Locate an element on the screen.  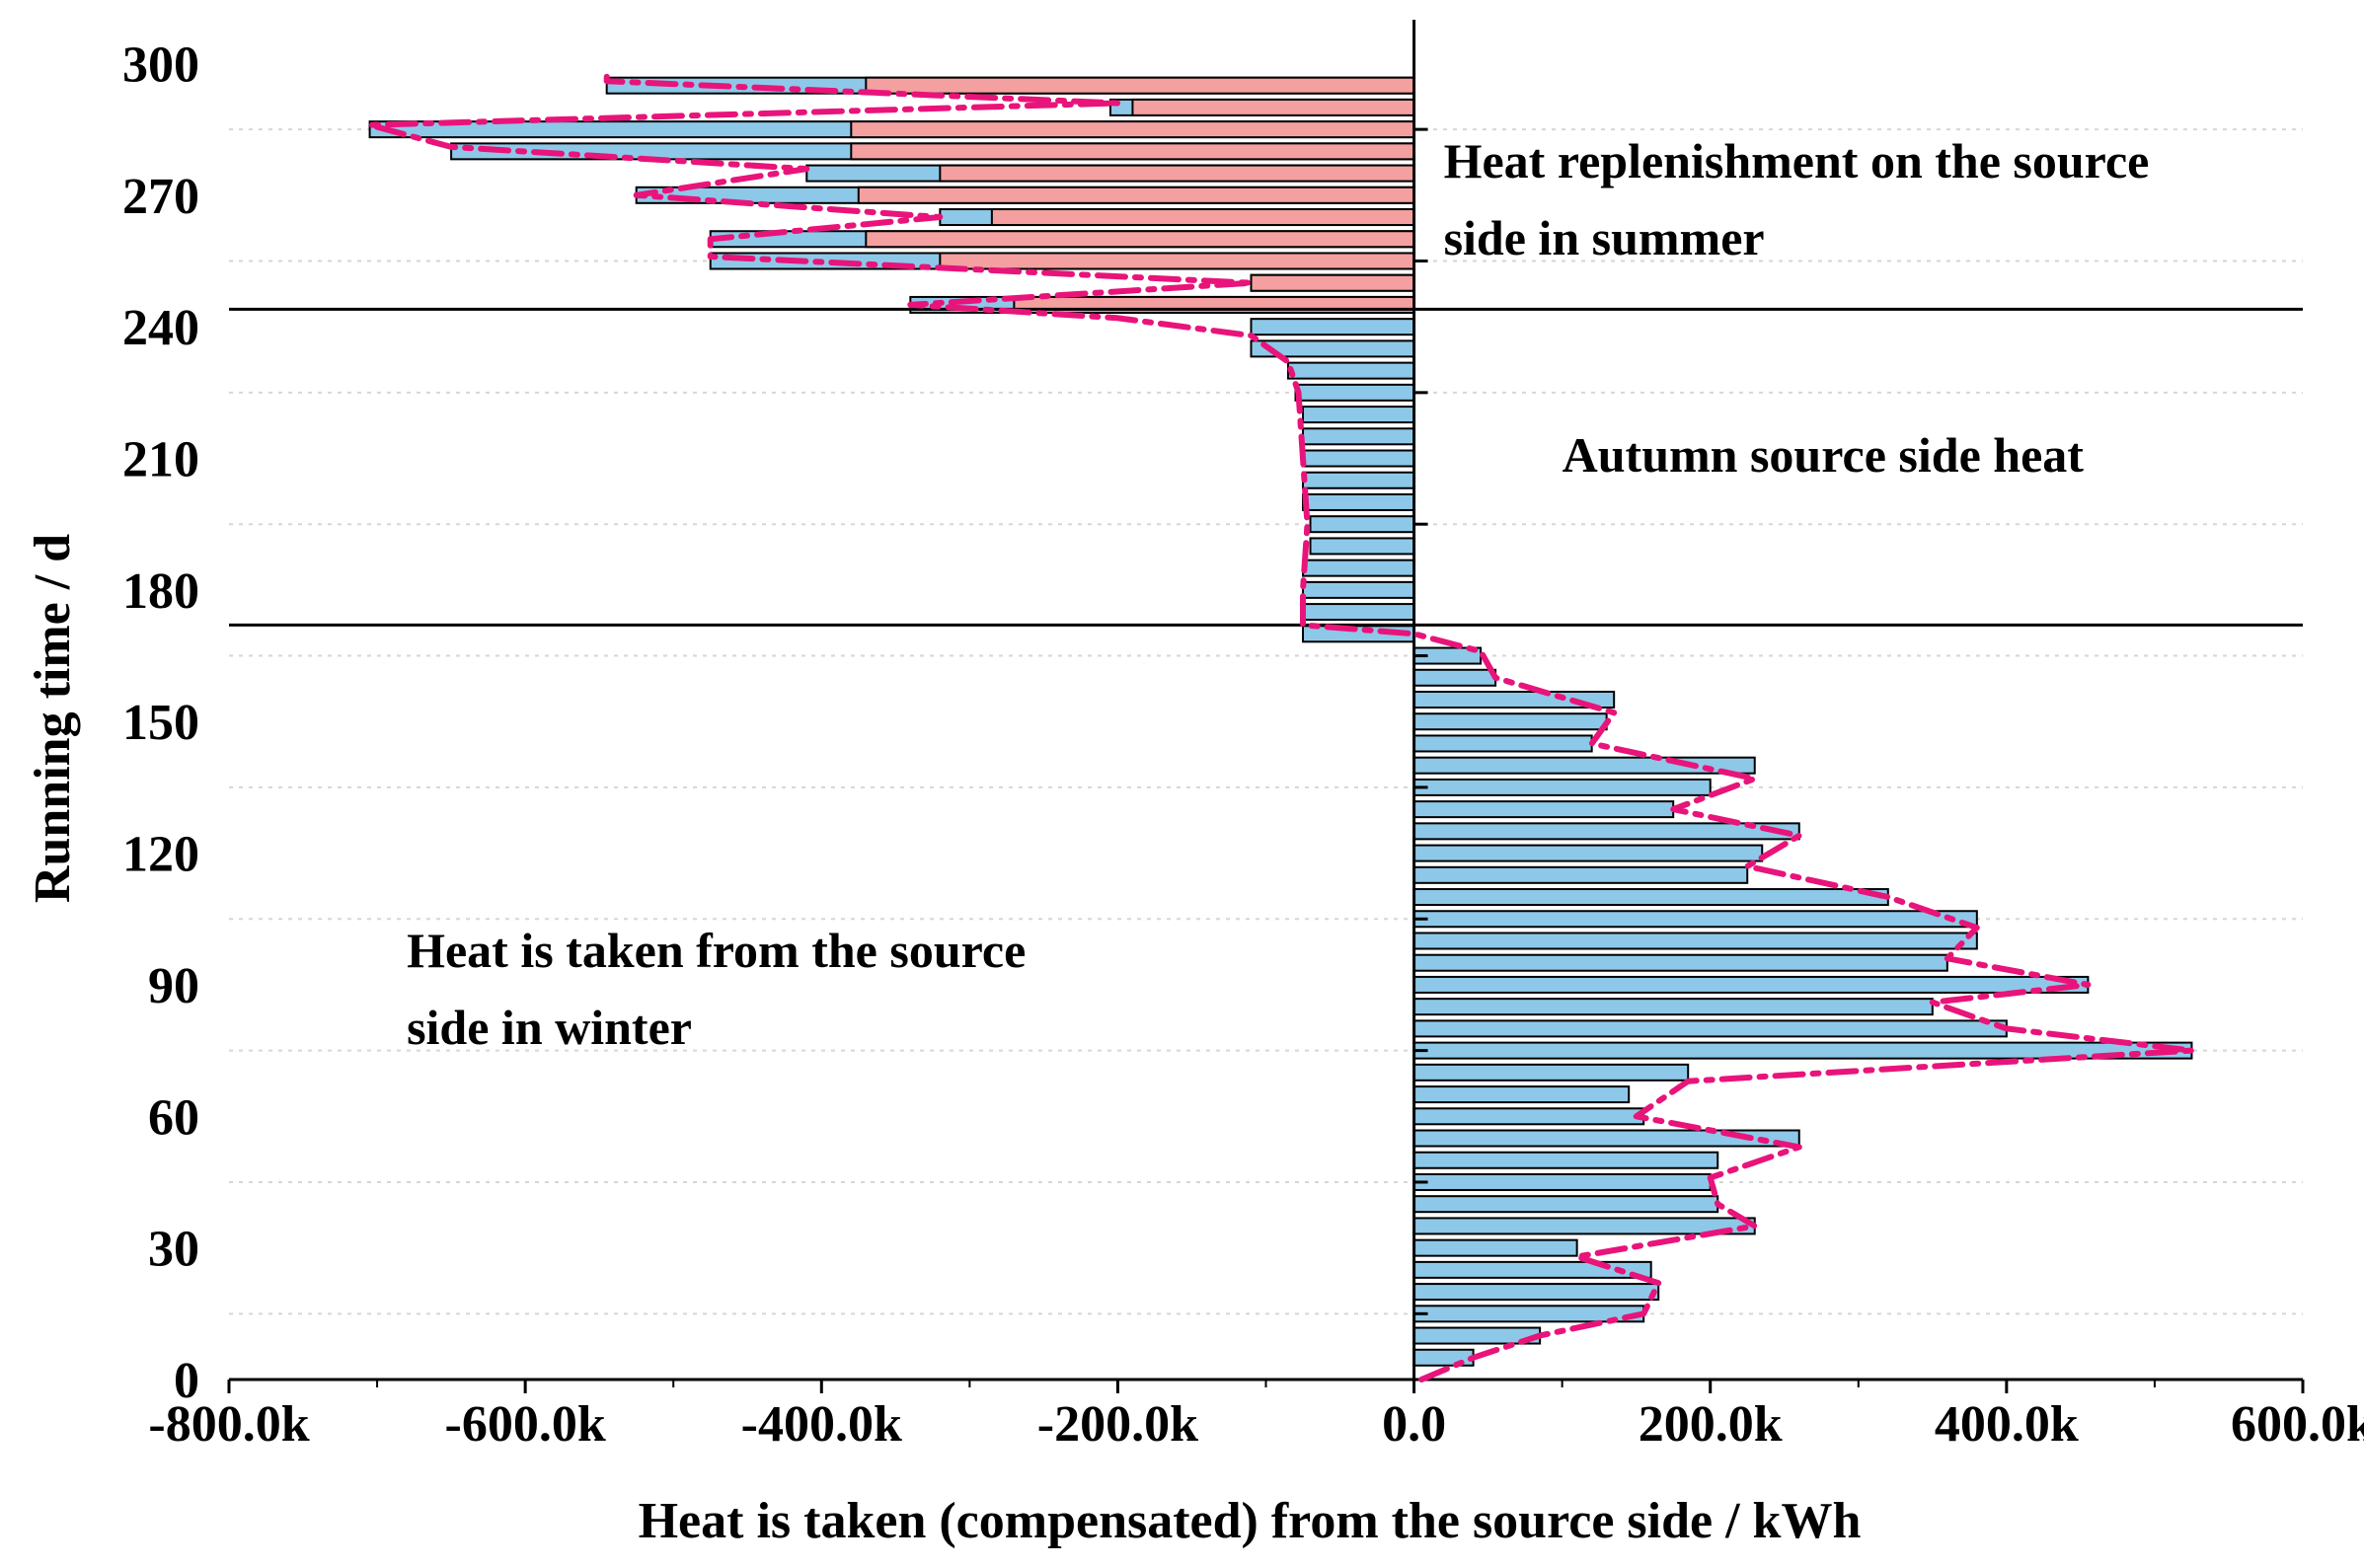
annotation-text: side in winter is located at coordinates (549, 1027).